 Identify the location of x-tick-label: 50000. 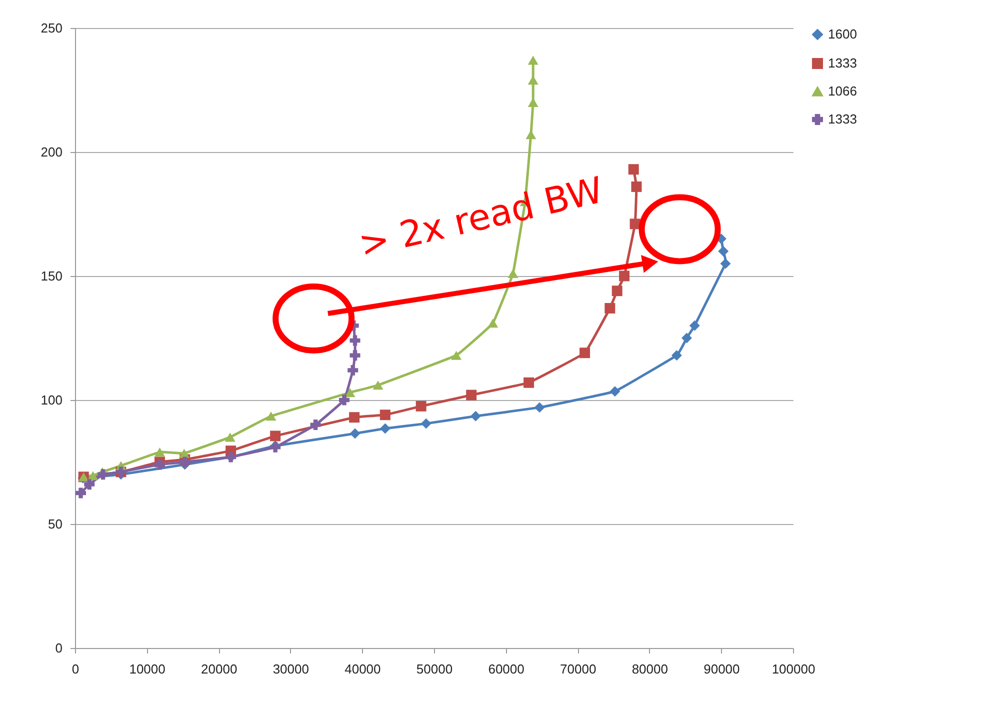
(434, 669).